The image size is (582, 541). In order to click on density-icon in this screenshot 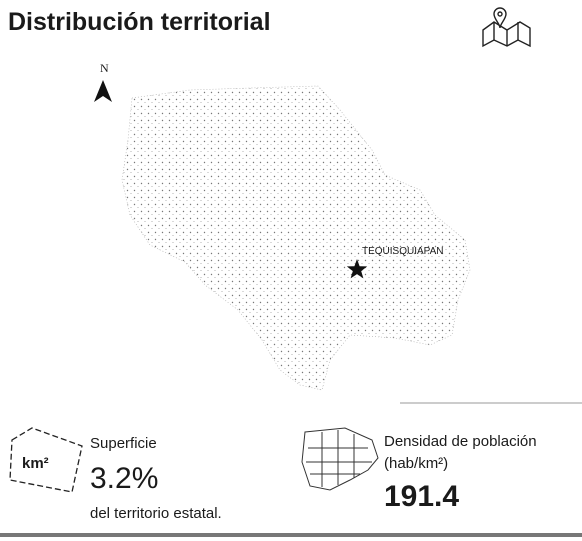, I will do `click(340, 459)`.